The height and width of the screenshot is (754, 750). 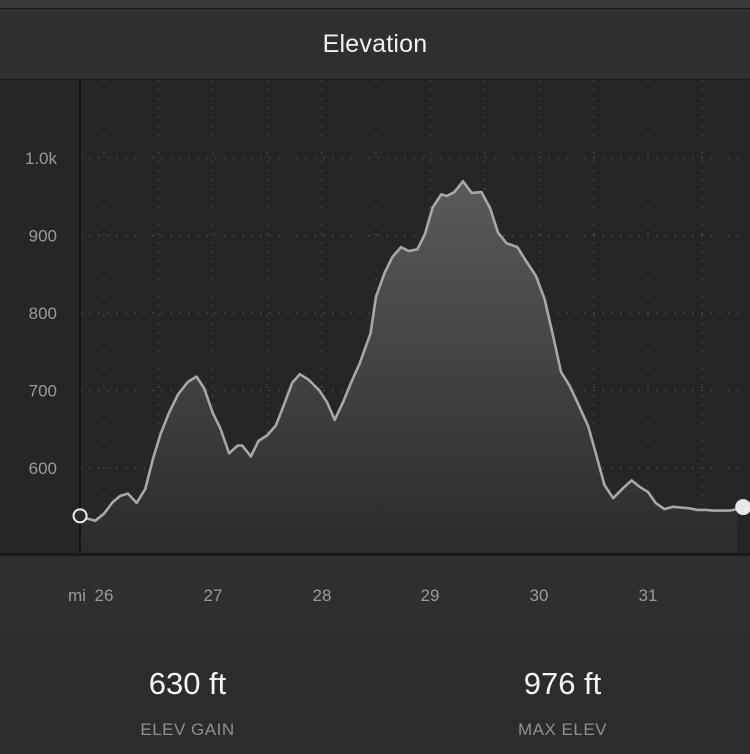 What do you see at coordinates (430, 595) in the screenshot?
I see `x-tick-label: 29` at bounding box center [430, 595].